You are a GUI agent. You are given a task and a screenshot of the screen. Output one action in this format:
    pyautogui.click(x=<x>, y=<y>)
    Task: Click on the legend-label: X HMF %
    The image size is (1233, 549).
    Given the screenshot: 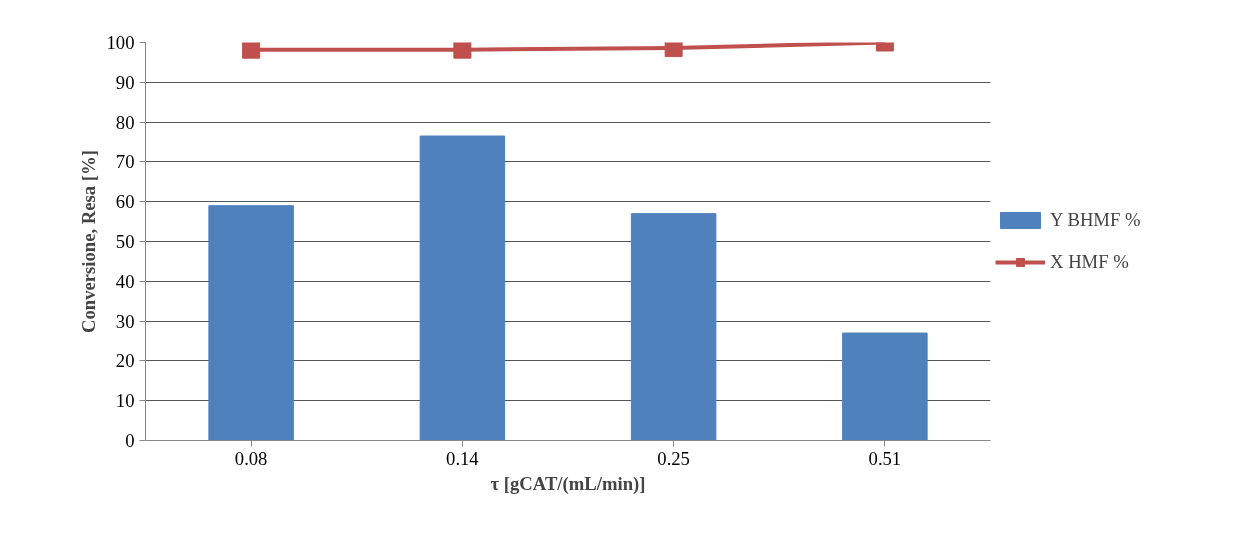 What is the action you would take?
    pyautogui.click(x=1090, y=262)
    